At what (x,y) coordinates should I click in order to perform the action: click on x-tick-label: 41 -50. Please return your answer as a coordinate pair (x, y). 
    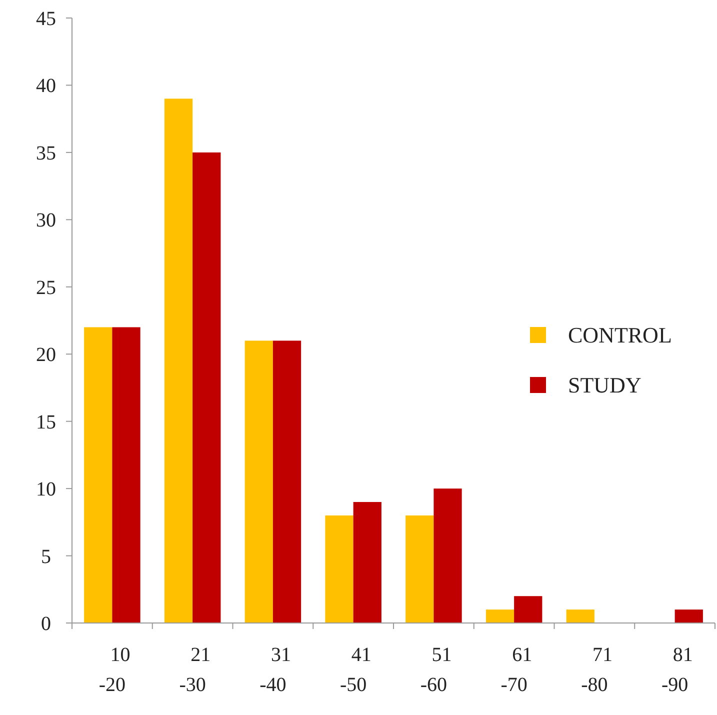
    Looking at the image, I should click on (356, 670).